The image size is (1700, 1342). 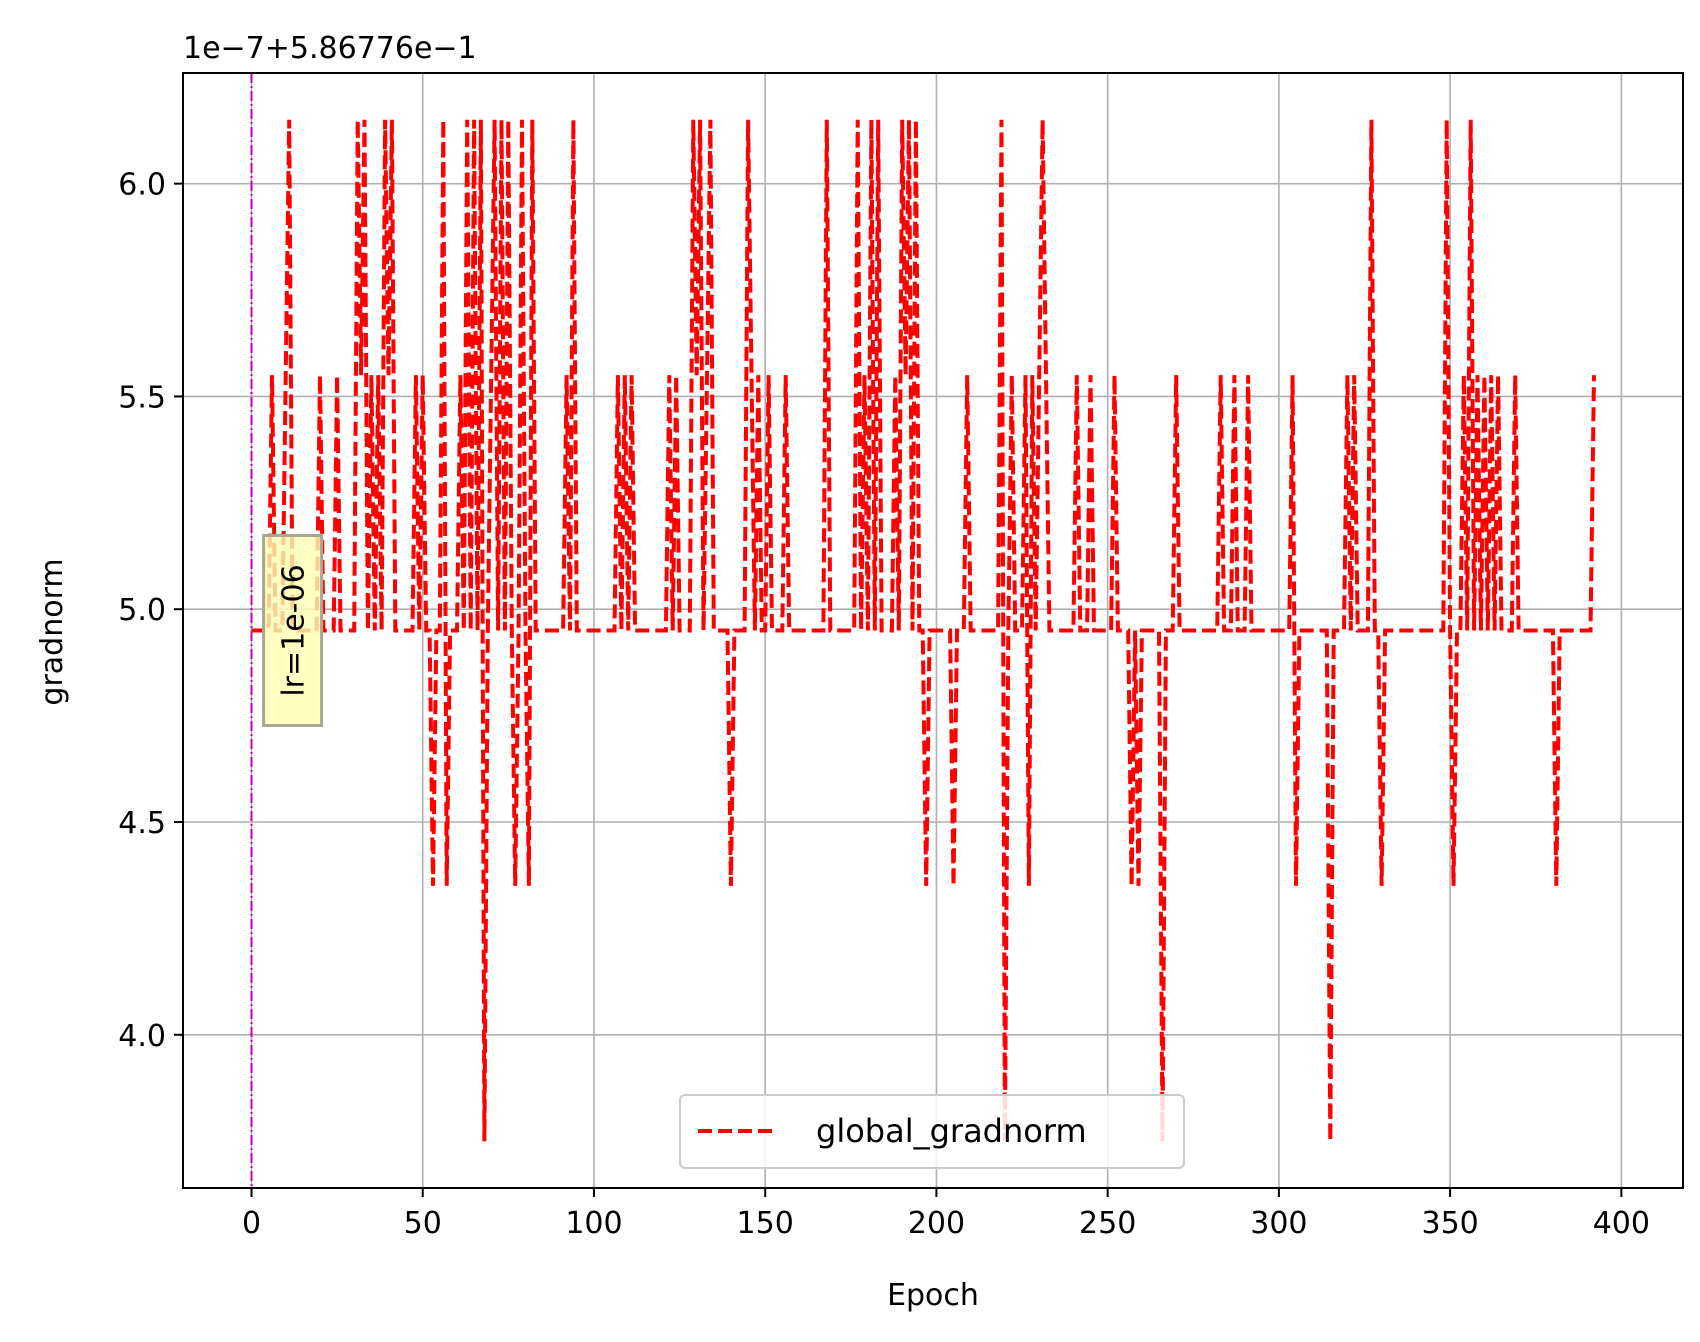 What do you see at coordinates (765, 1223) in the screenshot?
I see `x-tick-label: 150` at bounding box center [765, 1223].